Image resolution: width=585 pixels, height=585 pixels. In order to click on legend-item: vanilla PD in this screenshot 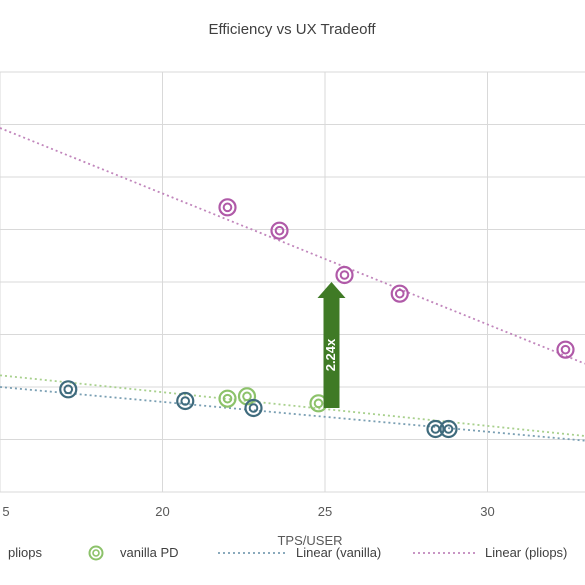, I will do `click(133, 553)`.